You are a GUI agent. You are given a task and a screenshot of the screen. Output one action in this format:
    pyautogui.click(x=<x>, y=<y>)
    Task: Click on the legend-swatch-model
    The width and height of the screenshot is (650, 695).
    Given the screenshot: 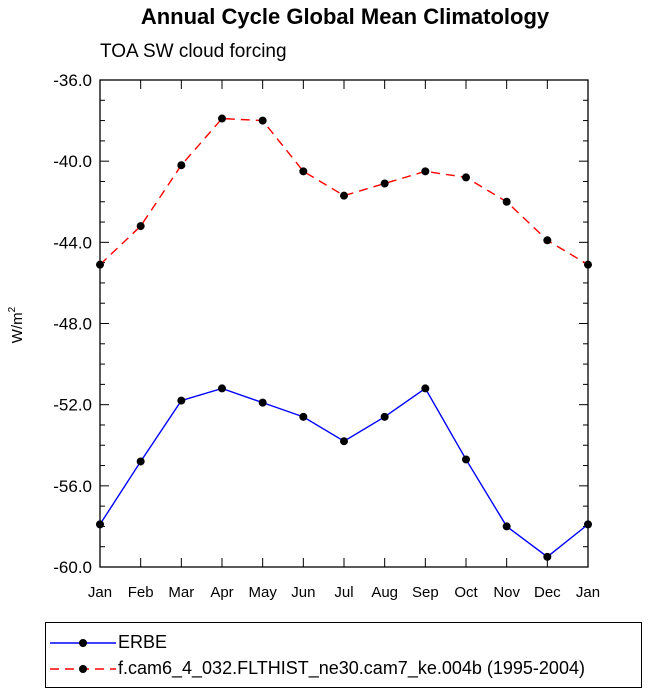 What is the action you would take?
    pyautogui.click(x=83, y=669)
    